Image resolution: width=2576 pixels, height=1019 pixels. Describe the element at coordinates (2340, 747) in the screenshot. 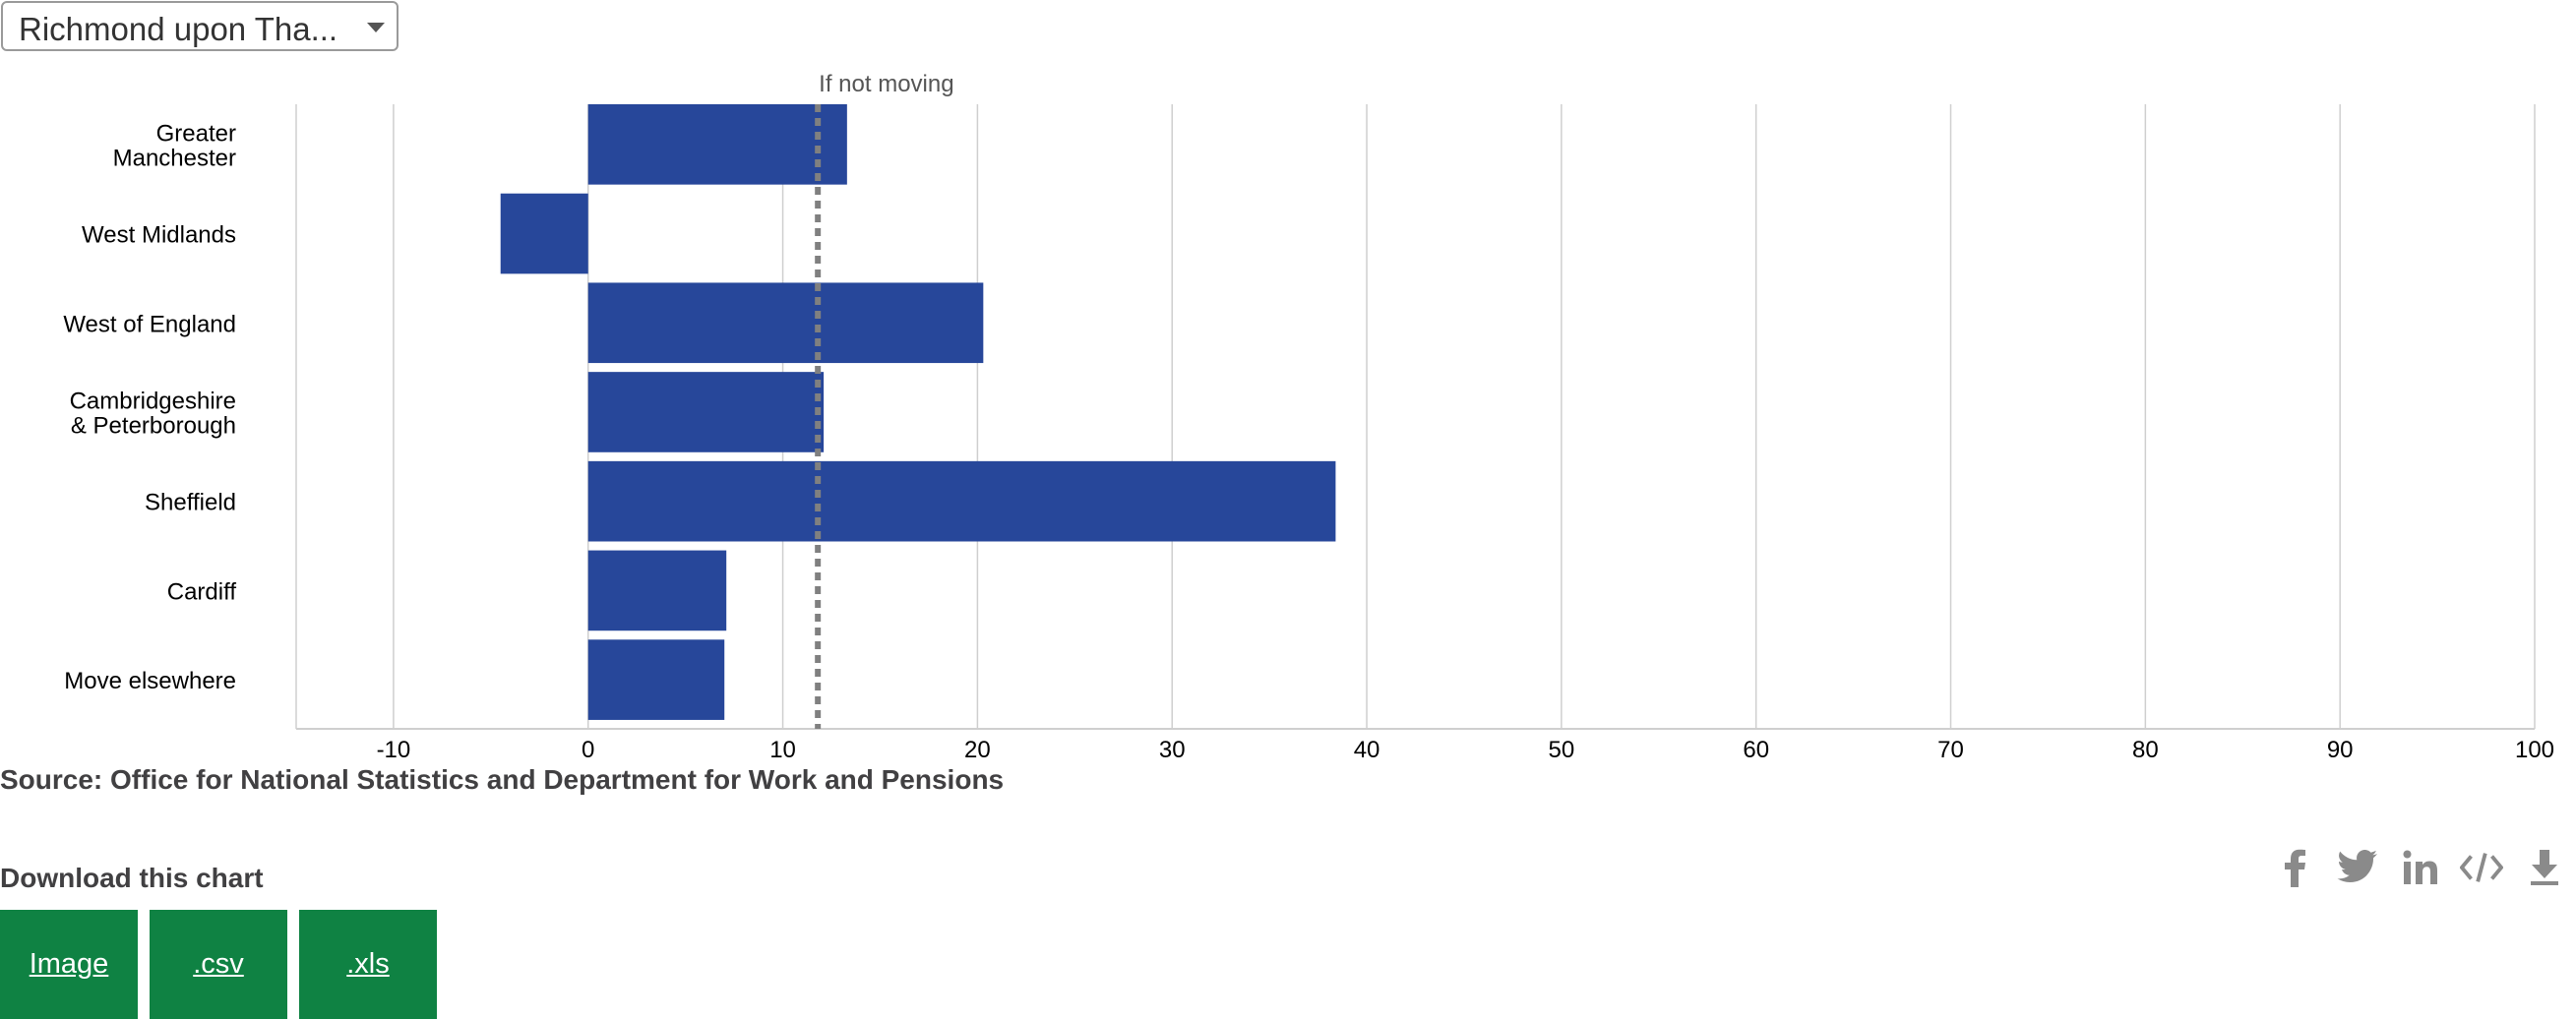

I see `x-tick-label: 90` at that location.